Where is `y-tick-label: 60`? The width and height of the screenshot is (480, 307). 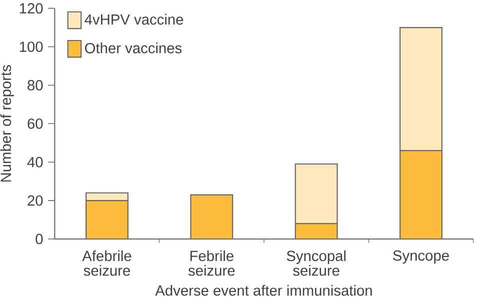 y-tick-label: 60 is located at coordinates (35, 123).